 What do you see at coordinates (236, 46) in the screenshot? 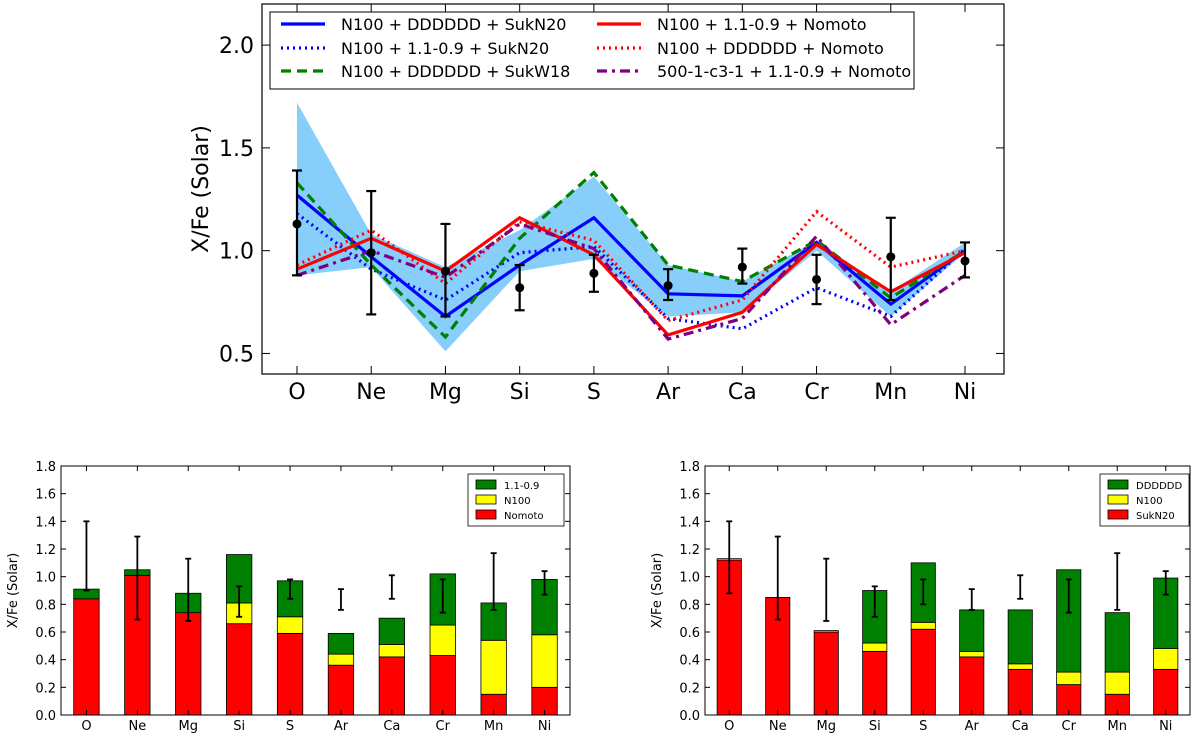
I see `y-tick-label: 2.0` at bounding box center [236, 46].